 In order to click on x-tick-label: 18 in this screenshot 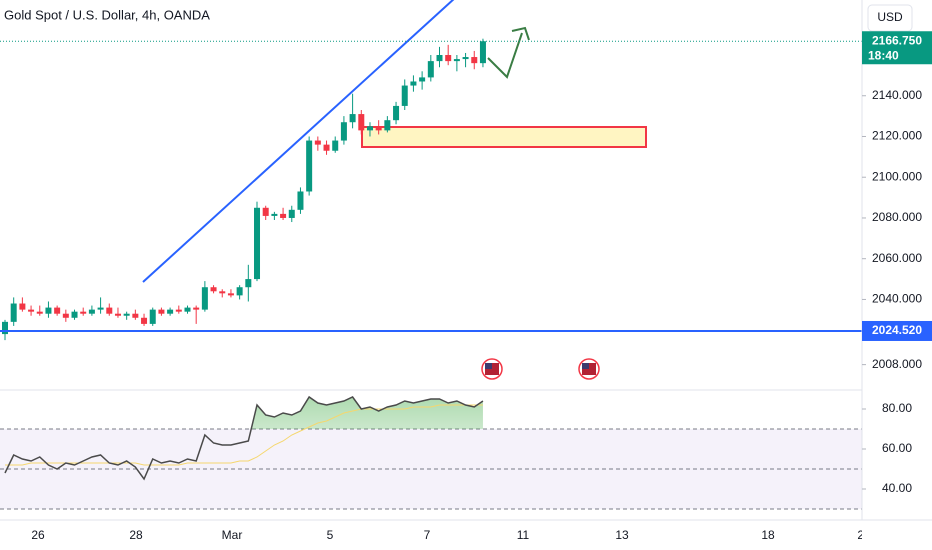, I will do `click(768, 535)`.